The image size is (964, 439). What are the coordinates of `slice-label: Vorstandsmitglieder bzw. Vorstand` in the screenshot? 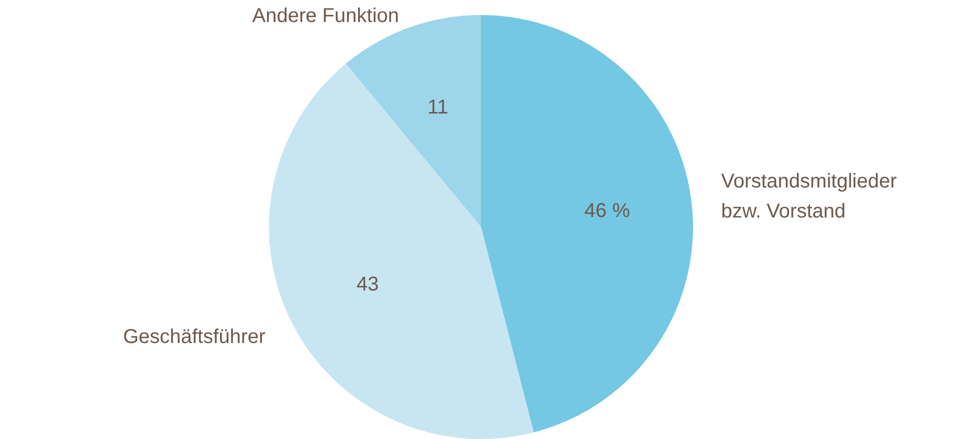 It's located at (809, 196).